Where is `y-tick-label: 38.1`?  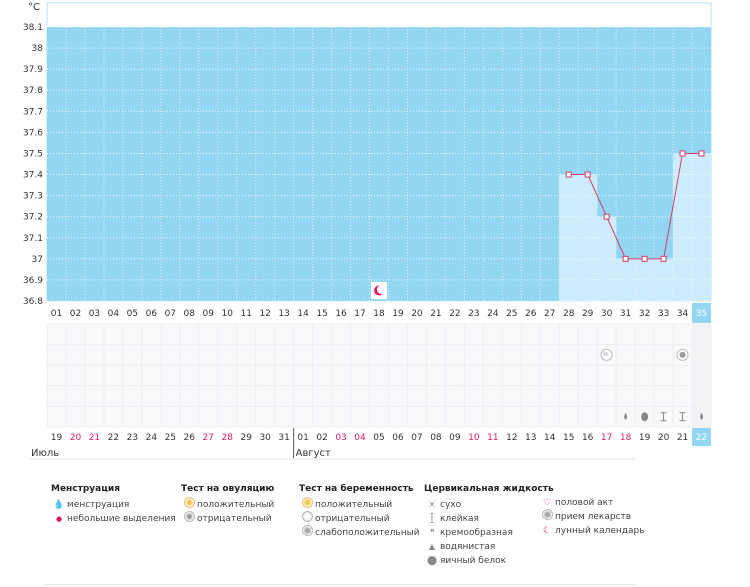
y-tick-label: 38.1 is located at coordinates (33, 28).